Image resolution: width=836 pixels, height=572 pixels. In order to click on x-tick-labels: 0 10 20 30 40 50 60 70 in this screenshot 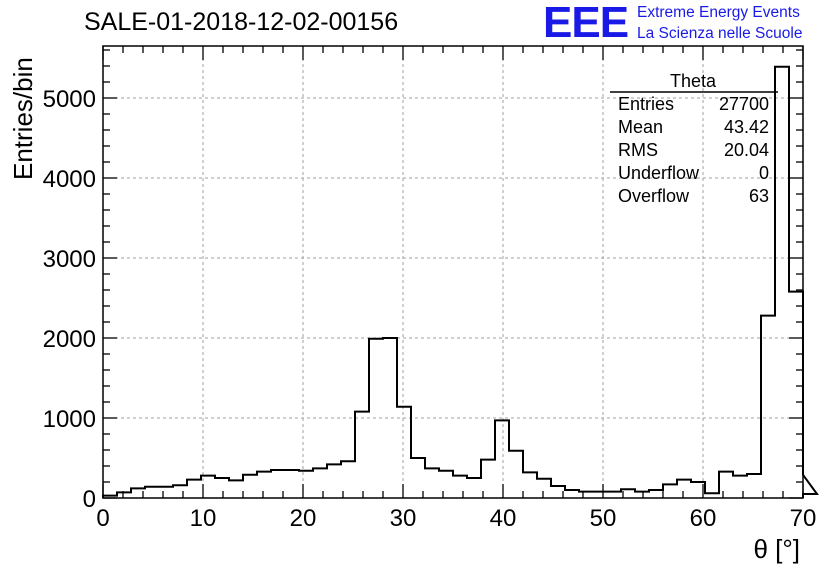, I will do `click(456, 518)`.